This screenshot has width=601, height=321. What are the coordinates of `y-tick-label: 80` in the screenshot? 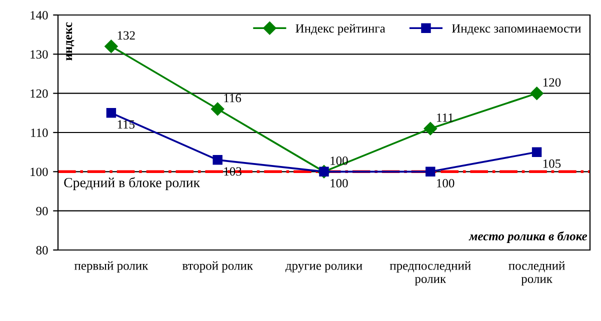 It's located at (42, 250).